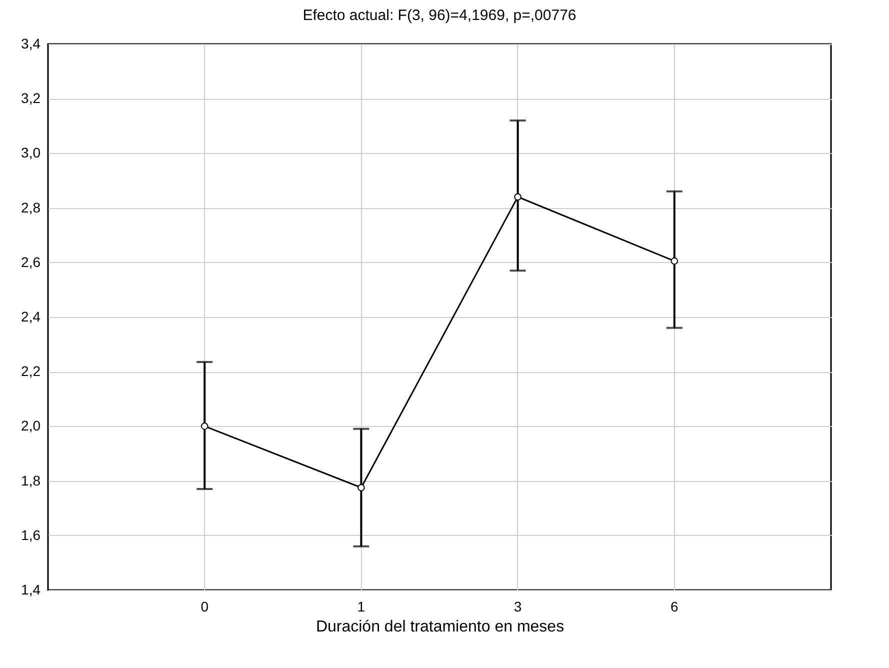 The height and width of the screenshot is (668, 889). What do you see at coordinates (204, 606) in the screenshot?
I see `x-tick-label: 0` at bounding box center [204, 606].